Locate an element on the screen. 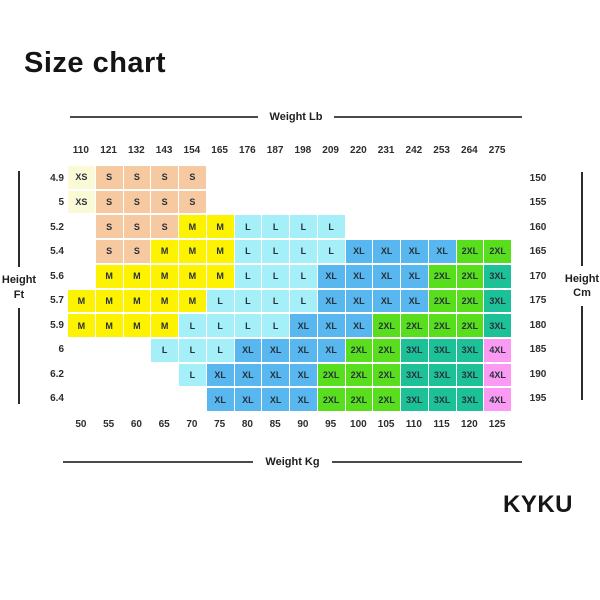  height-ft-tick: 6 is located at coordinates (61, 350).